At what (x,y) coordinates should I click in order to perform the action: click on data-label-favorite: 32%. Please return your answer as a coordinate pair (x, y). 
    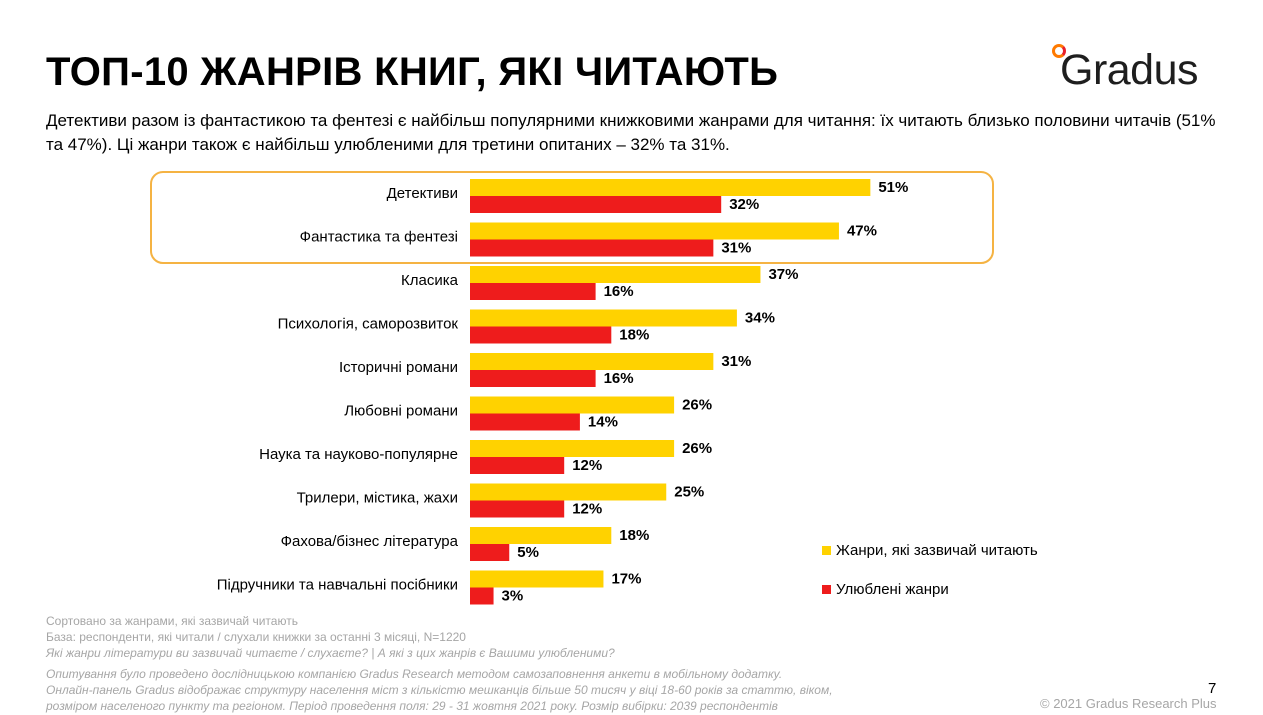
    Looking at the image, I should click on (744, 204).